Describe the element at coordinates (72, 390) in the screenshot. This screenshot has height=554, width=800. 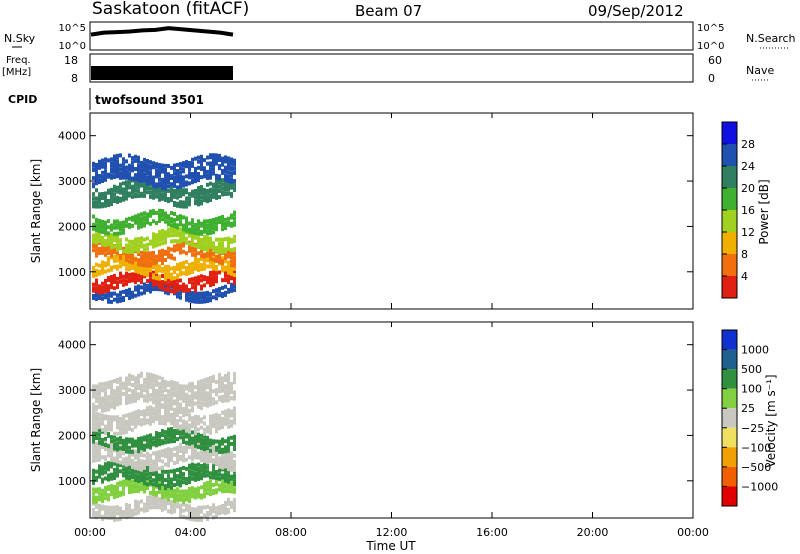
I see `y-tick-label: 3000` at that location.